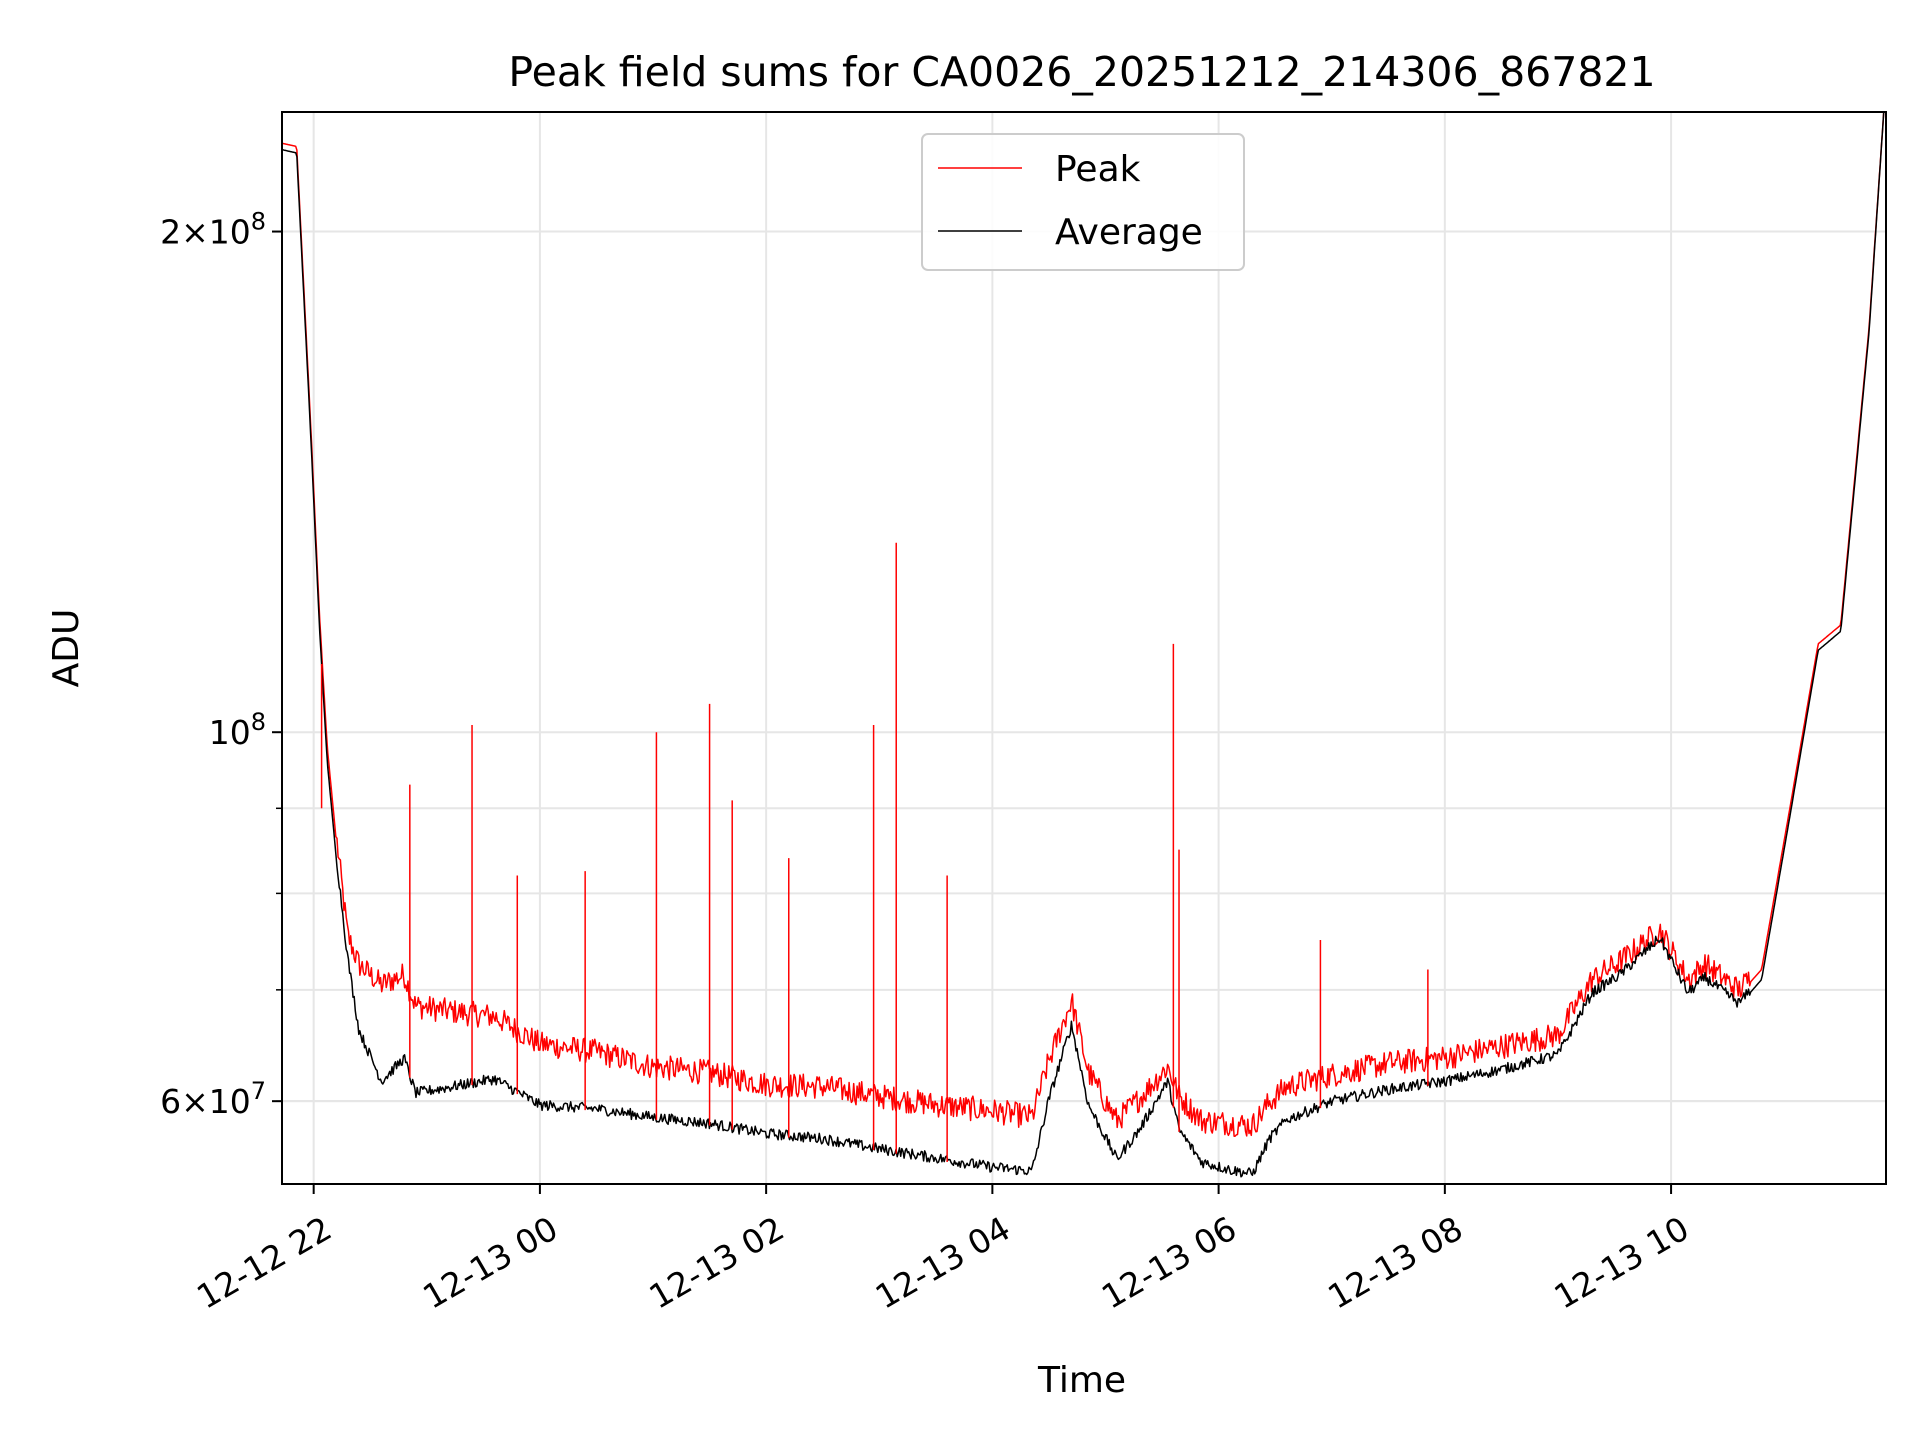 This screenshot has height=1440, width=1920. What do you see at coordinates (213, 230) in the screenshot?
I see `y-tick-label: 2×108` at bounding box center [213, 230].